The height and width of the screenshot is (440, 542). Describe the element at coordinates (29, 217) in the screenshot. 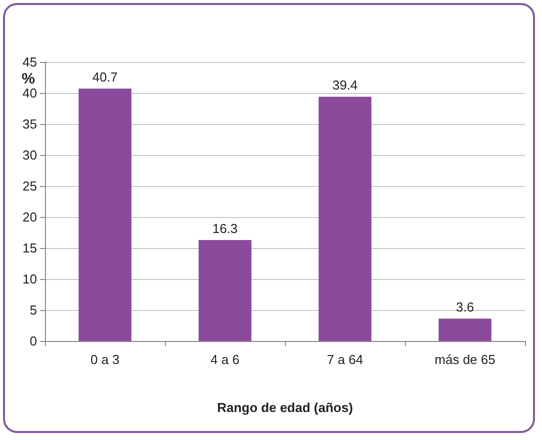

I see `y-tick-label: 20` at that location.